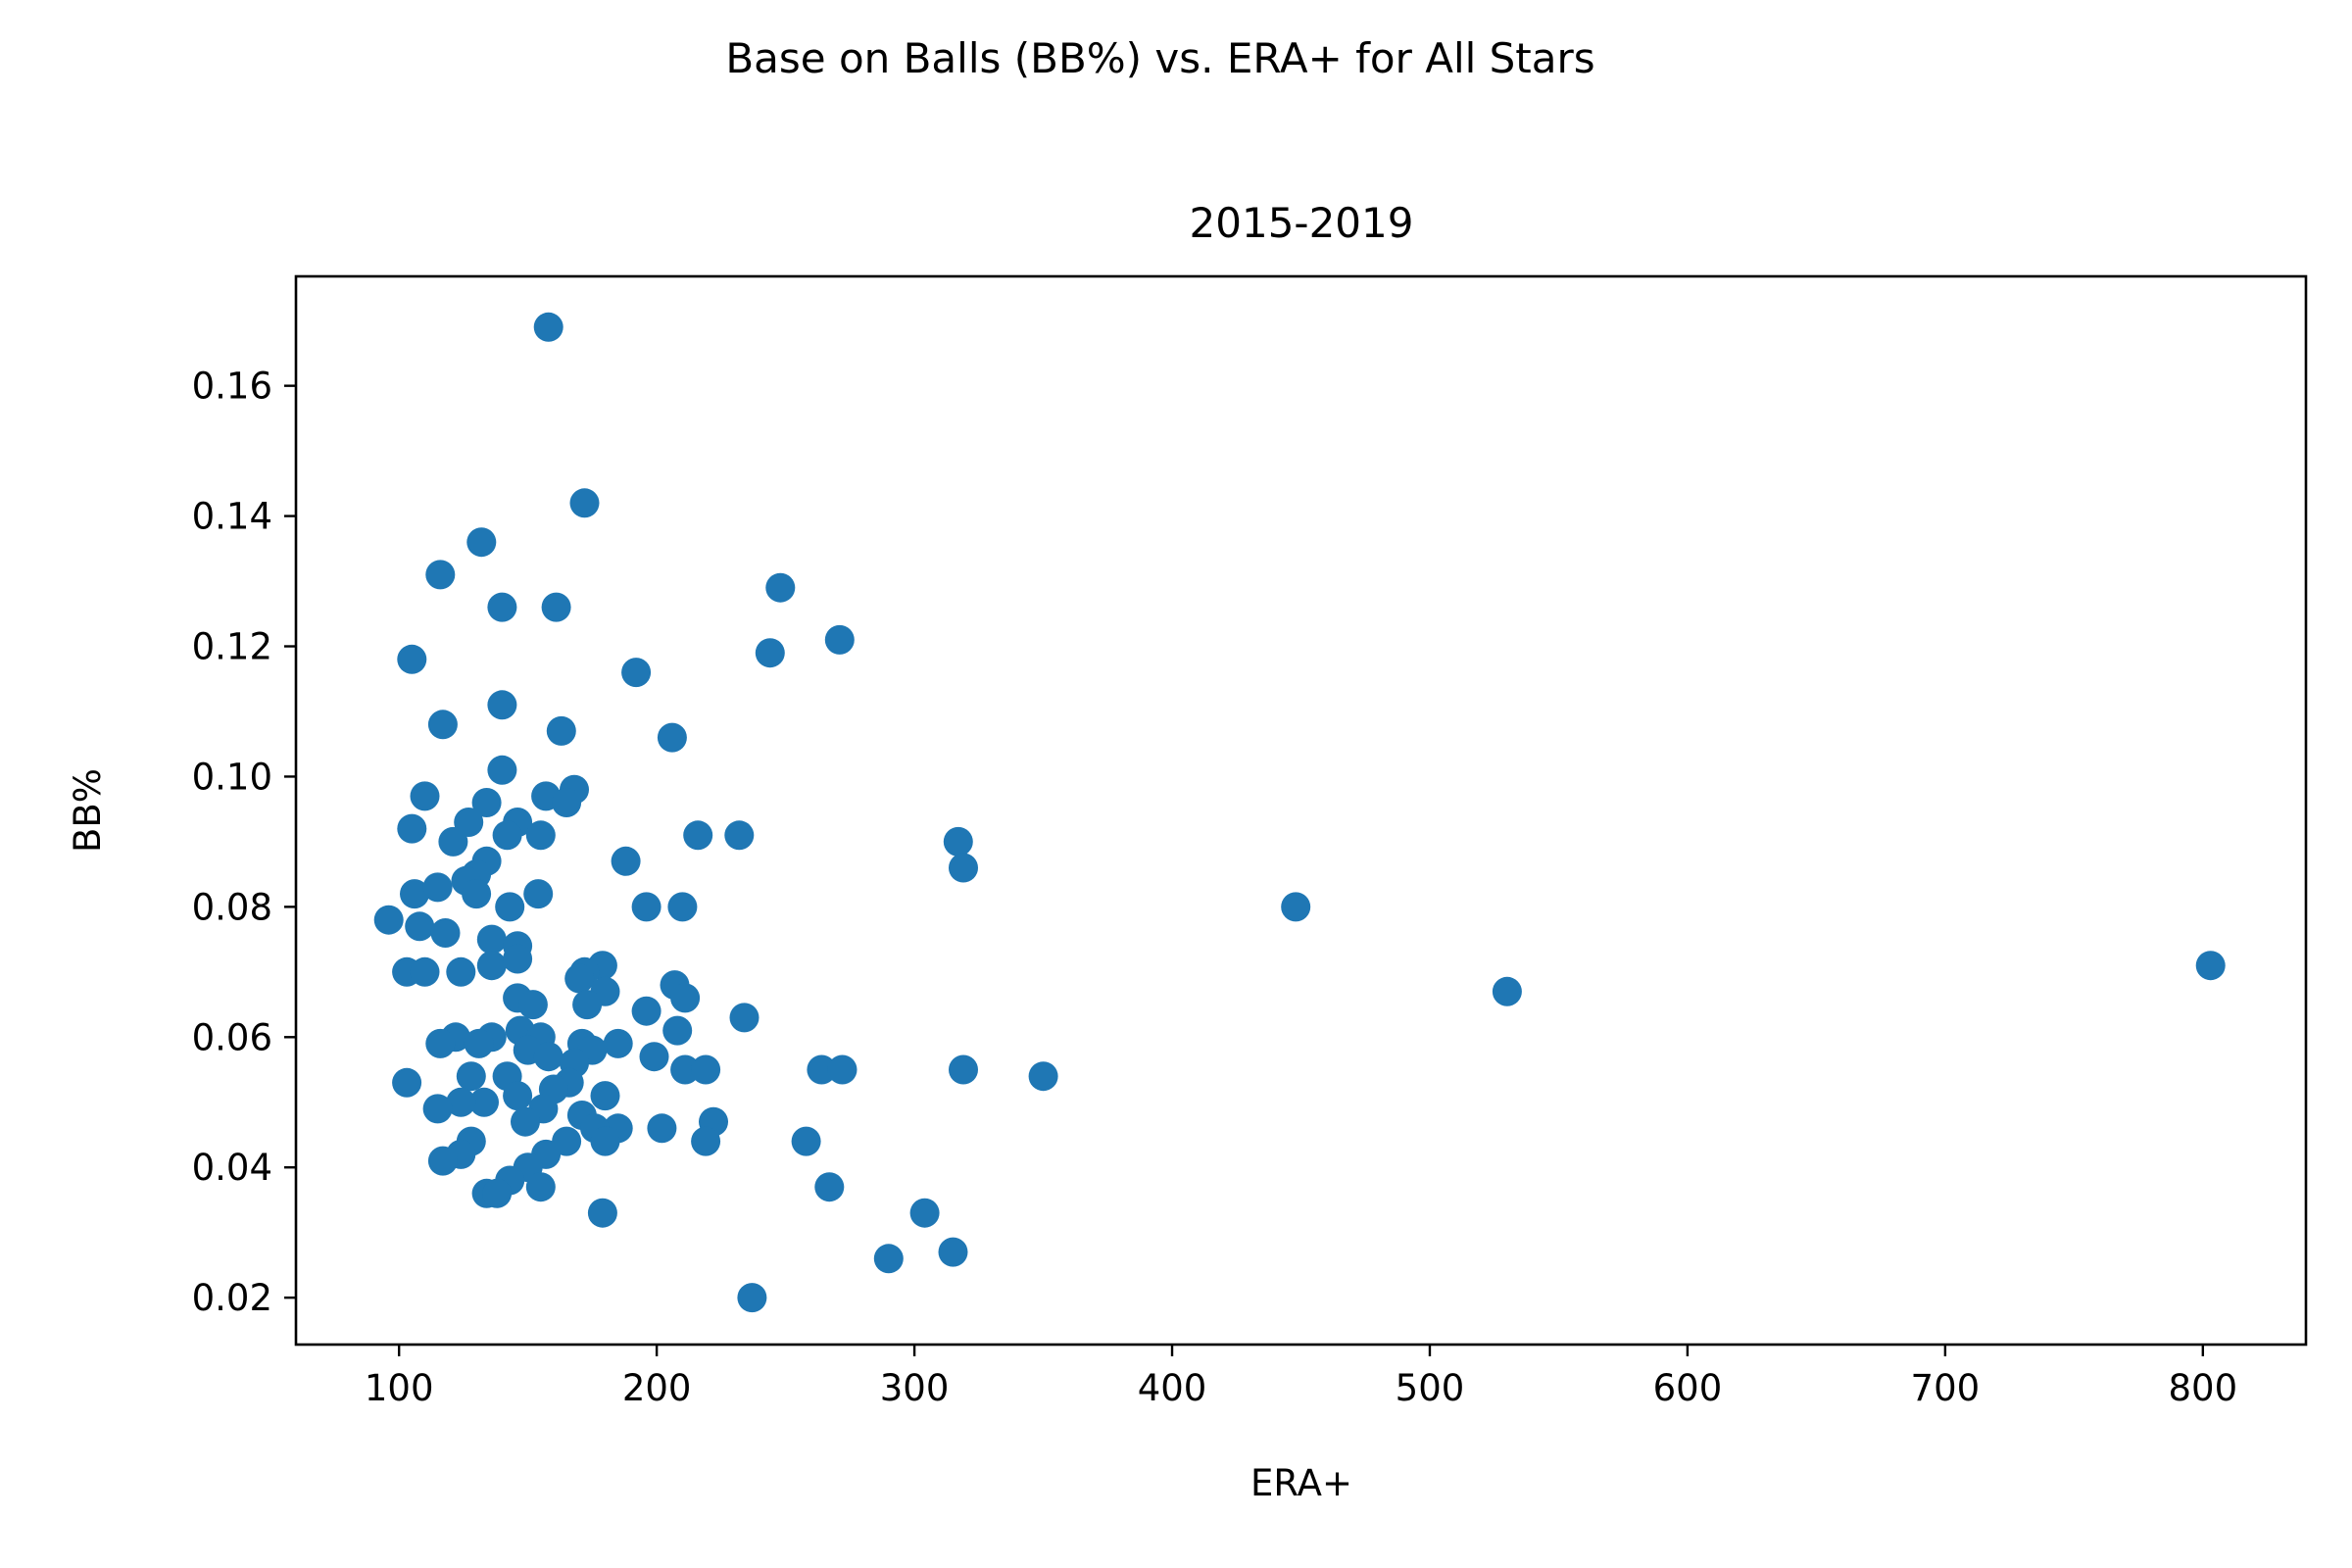 The width and height of the screenshot is (2352, 1568). Describe the element at coordinates (915, 1388) in the screenshot. I see `x-tick-label: 300` at that location.